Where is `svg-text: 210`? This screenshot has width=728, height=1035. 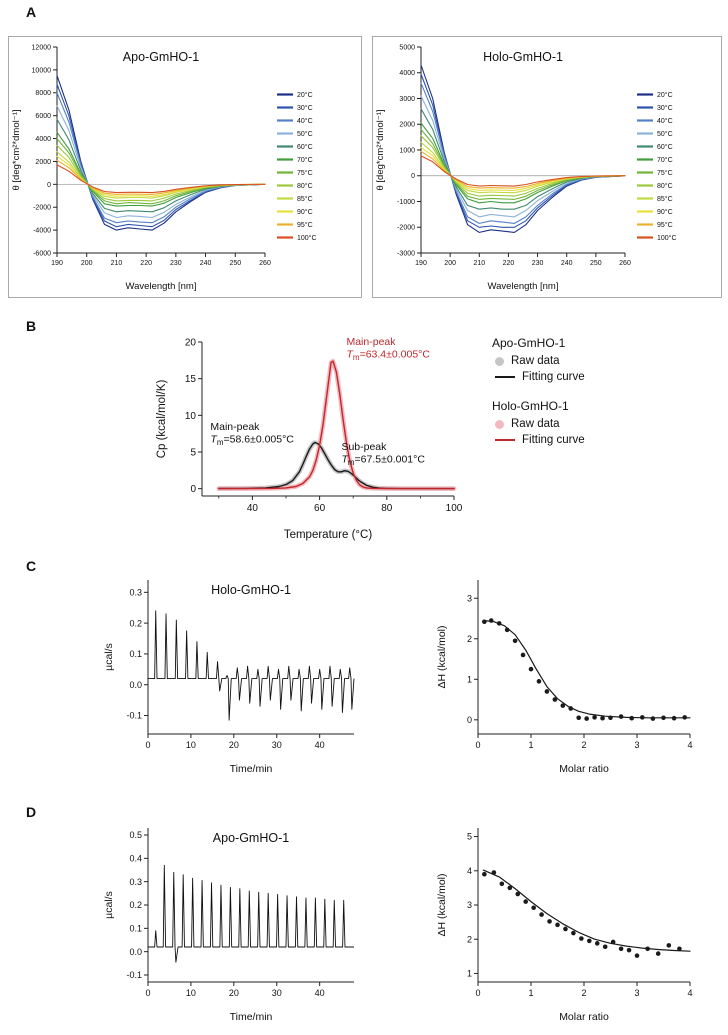 svg-text: 210 is located at coordinates (117, 263).